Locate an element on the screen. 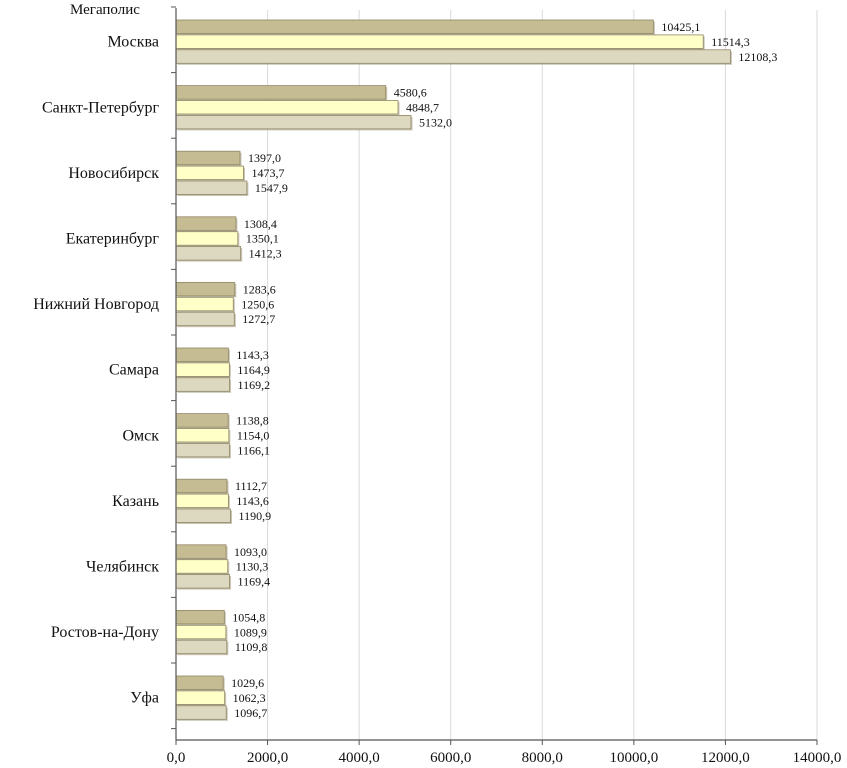  data-label: 1096,7 is located at coordinates (250, 713).